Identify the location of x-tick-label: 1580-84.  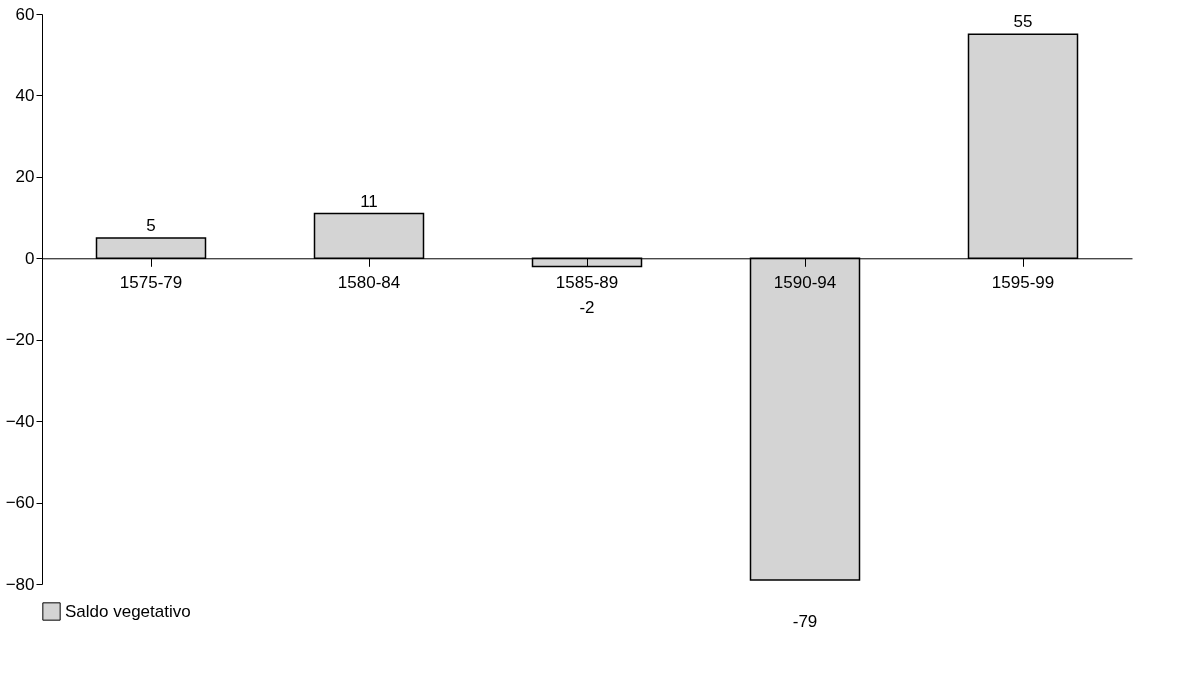
(369, 282).